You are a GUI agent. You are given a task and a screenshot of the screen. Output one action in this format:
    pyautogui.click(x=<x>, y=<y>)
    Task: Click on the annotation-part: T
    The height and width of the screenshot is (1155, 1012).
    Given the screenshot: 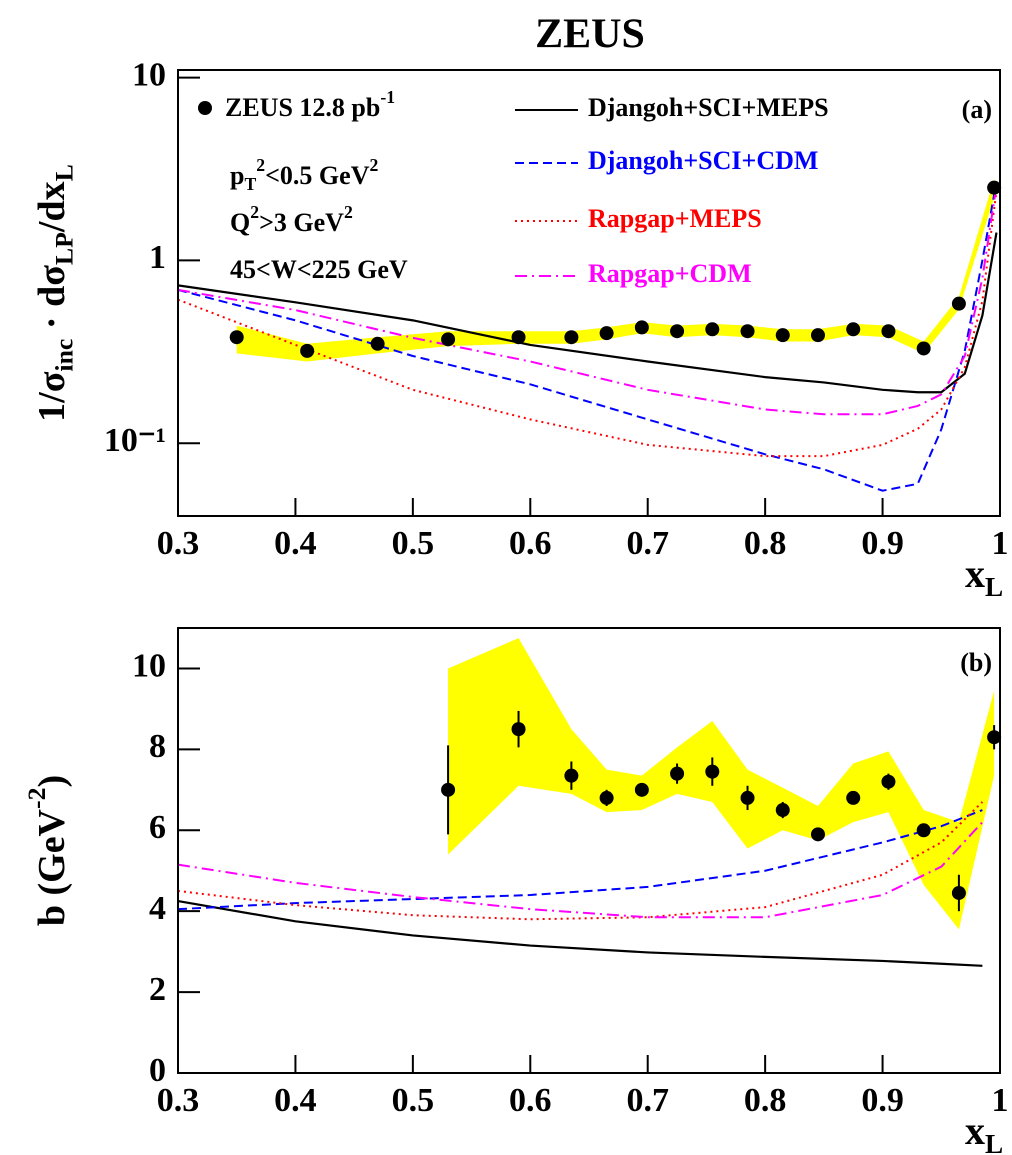 What is the action you would take?
    pyautogui.click(x=250, y=184)
    